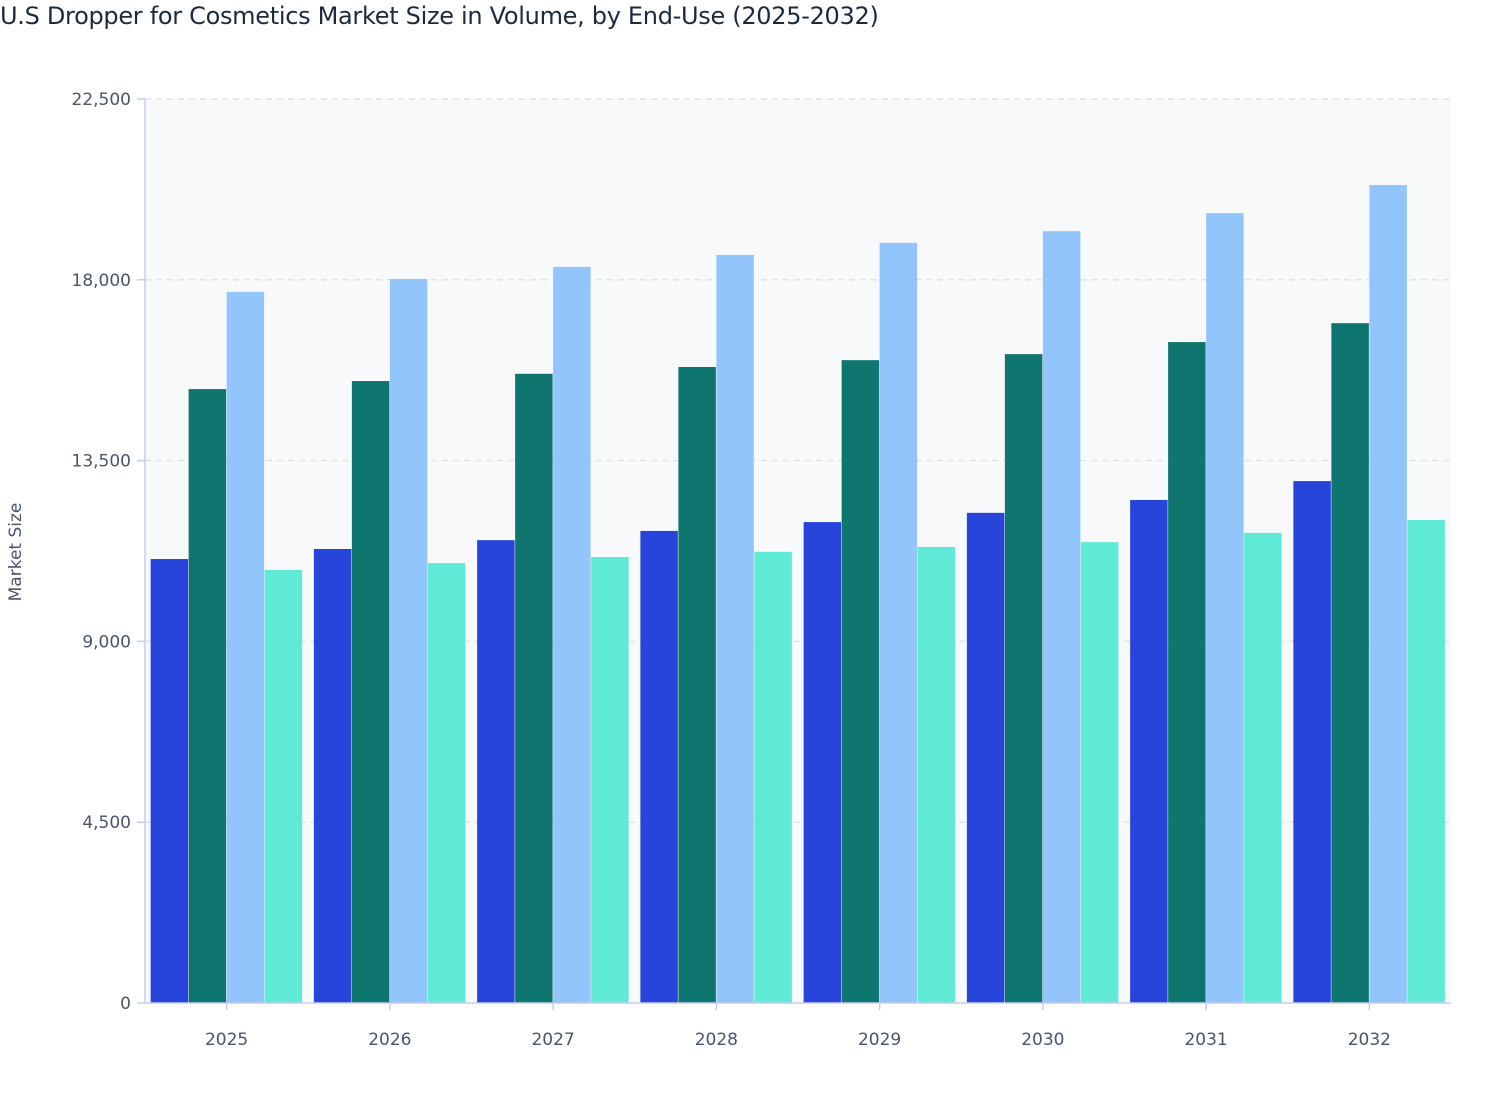 The width and height of the screenshot is (1508, 1120). What do you see at coordinates (389, 1040) in the screenshot?
I see `x-tick-label: 2026` at bounding box center [389, 1040].